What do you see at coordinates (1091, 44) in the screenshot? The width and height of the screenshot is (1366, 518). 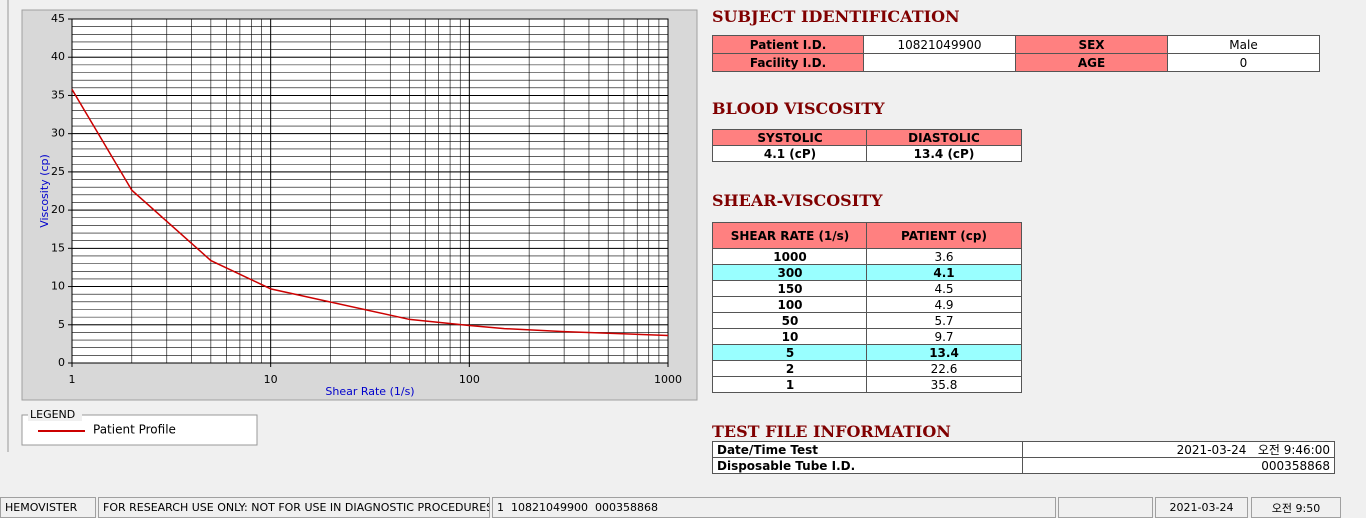 I see `field-label: SEX` at bounding box center [1091, 44].